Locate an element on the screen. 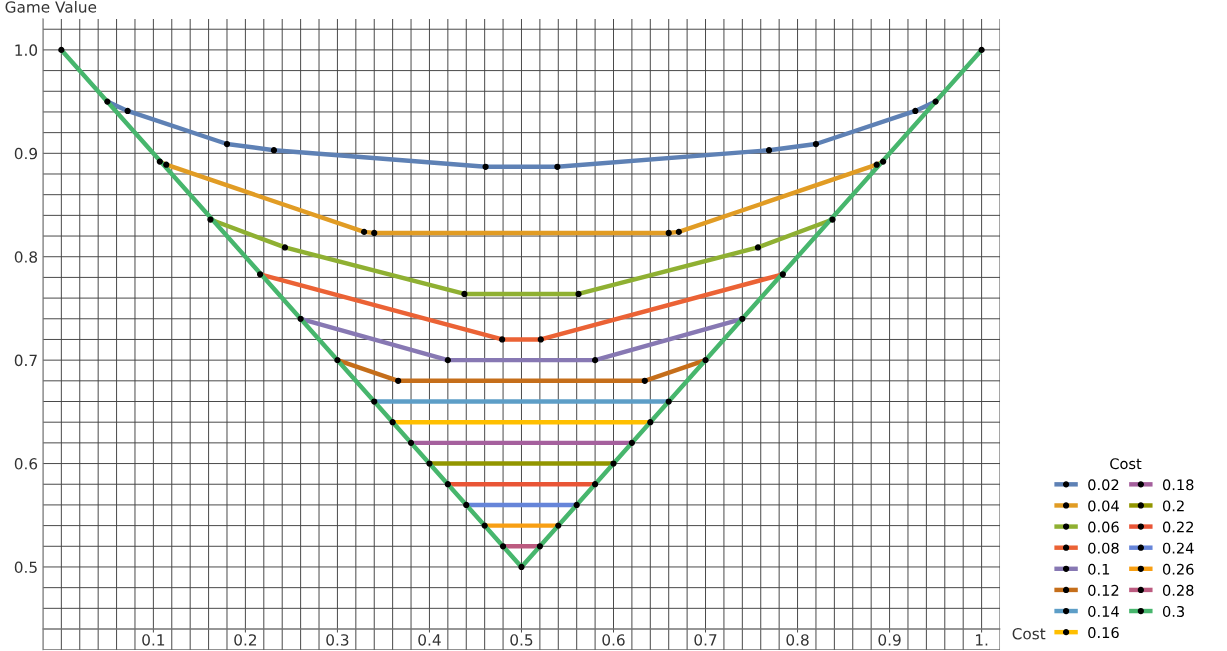  x-tick-label: 0.5 is located at coordinates (521, 640).